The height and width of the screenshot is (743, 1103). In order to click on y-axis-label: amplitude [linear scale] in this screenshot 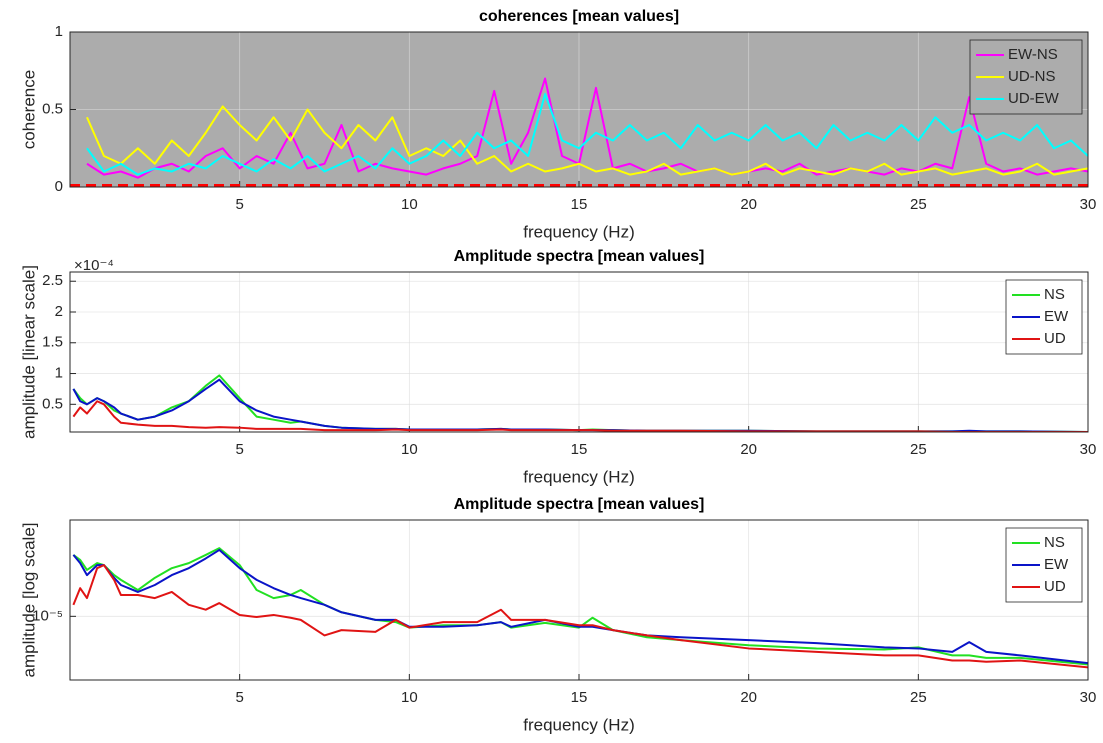, I will do `click(28, 352)`.